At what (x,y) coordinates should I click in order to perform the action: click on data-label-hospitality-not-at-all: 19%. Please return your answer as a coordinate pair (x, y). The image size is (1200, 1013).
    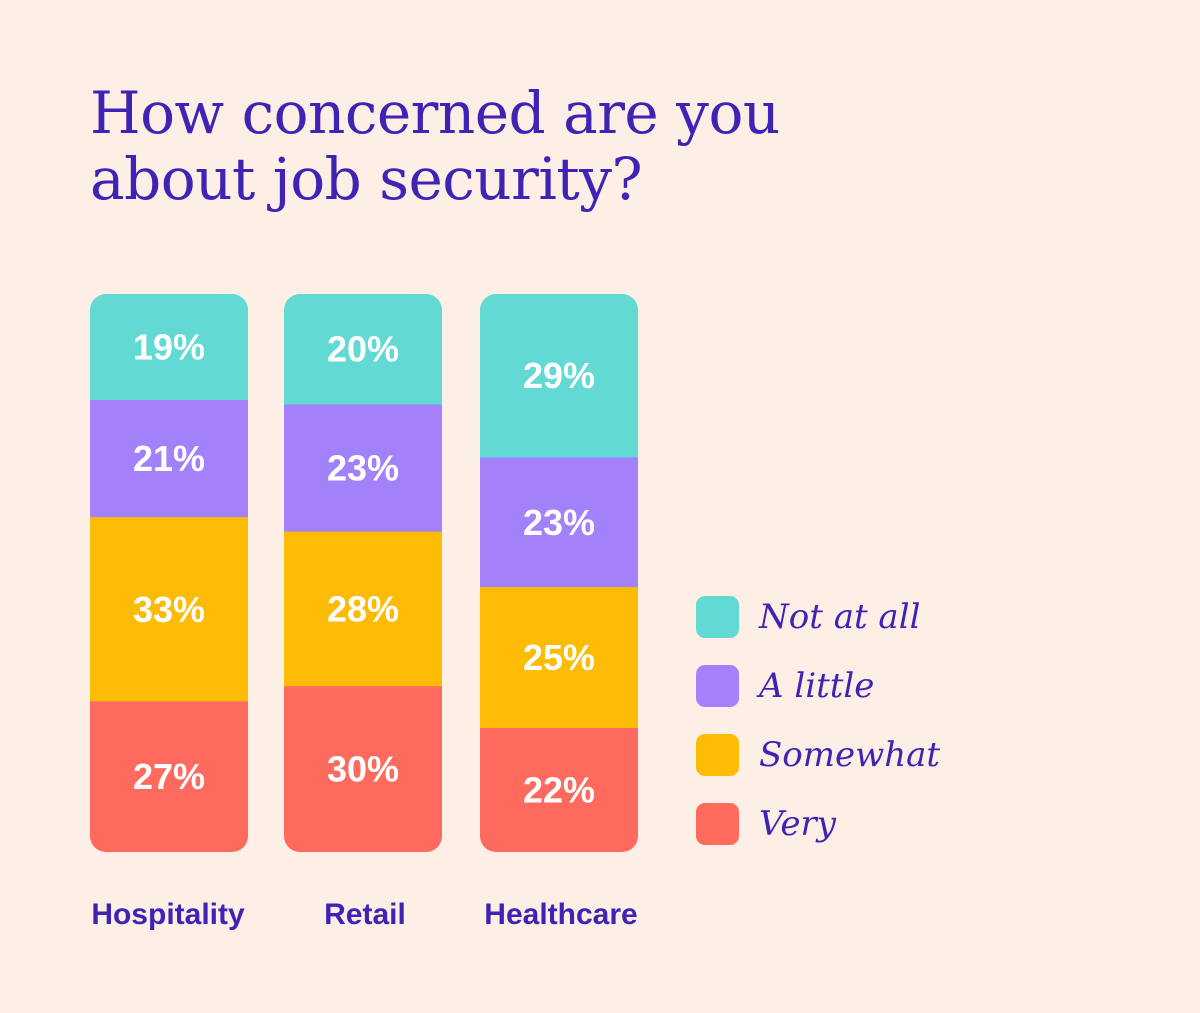
    Looking at the image, I should click on (169, 347).